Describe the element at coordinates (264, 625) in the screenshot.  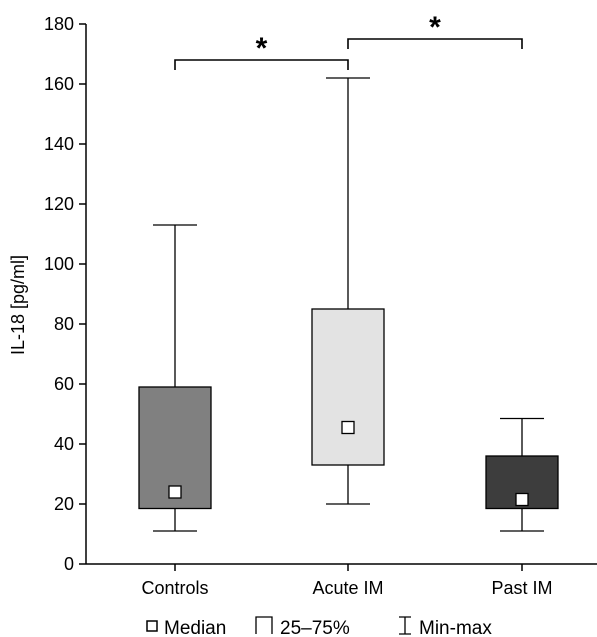
I see `legend-box-marker` at that location.